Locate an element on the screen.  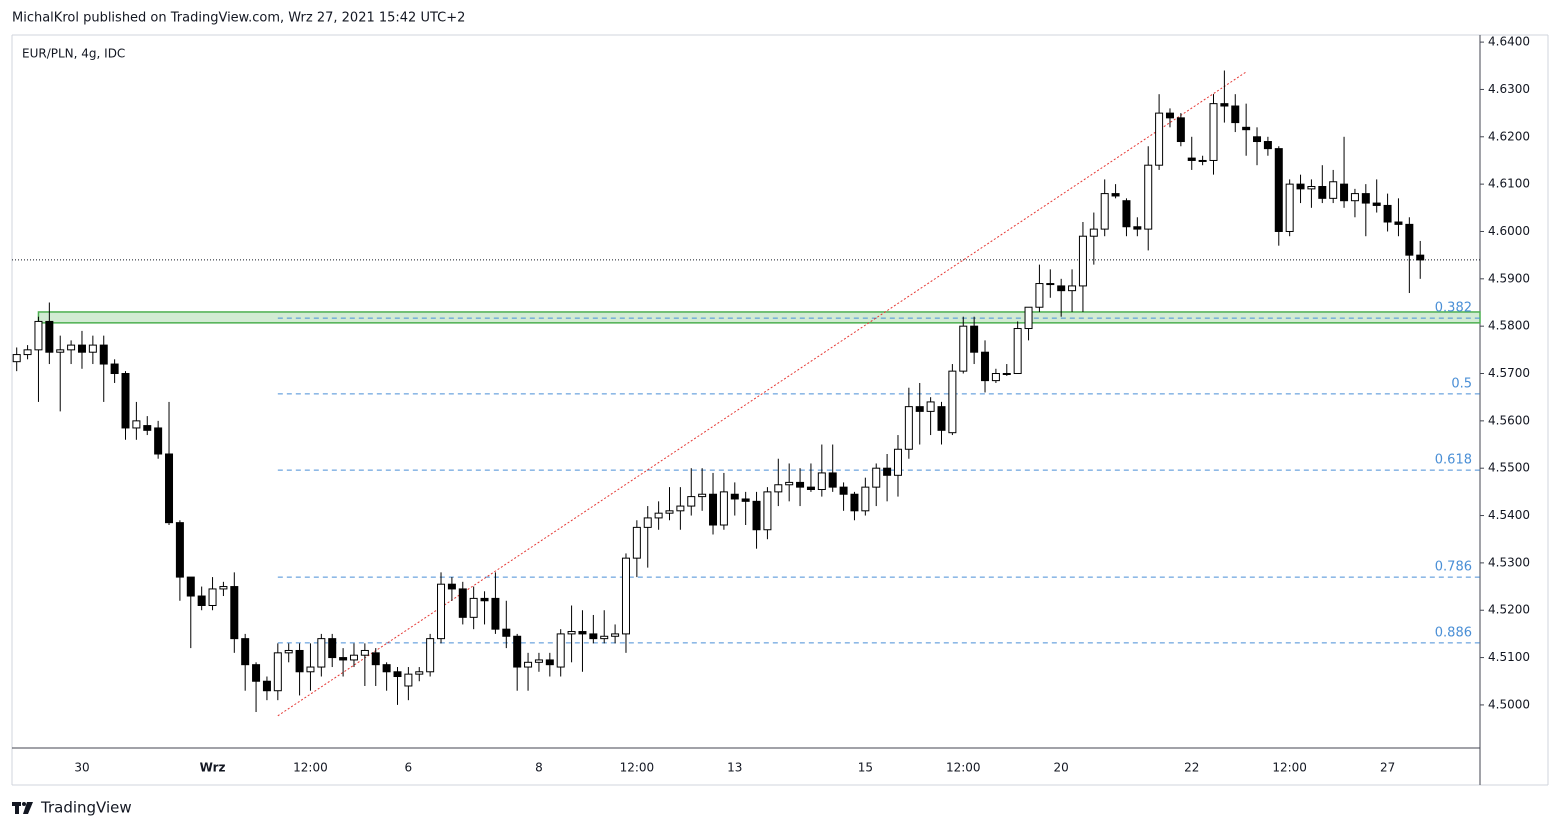
fib-label: 0.886 is located at coordinates (1453, 632).